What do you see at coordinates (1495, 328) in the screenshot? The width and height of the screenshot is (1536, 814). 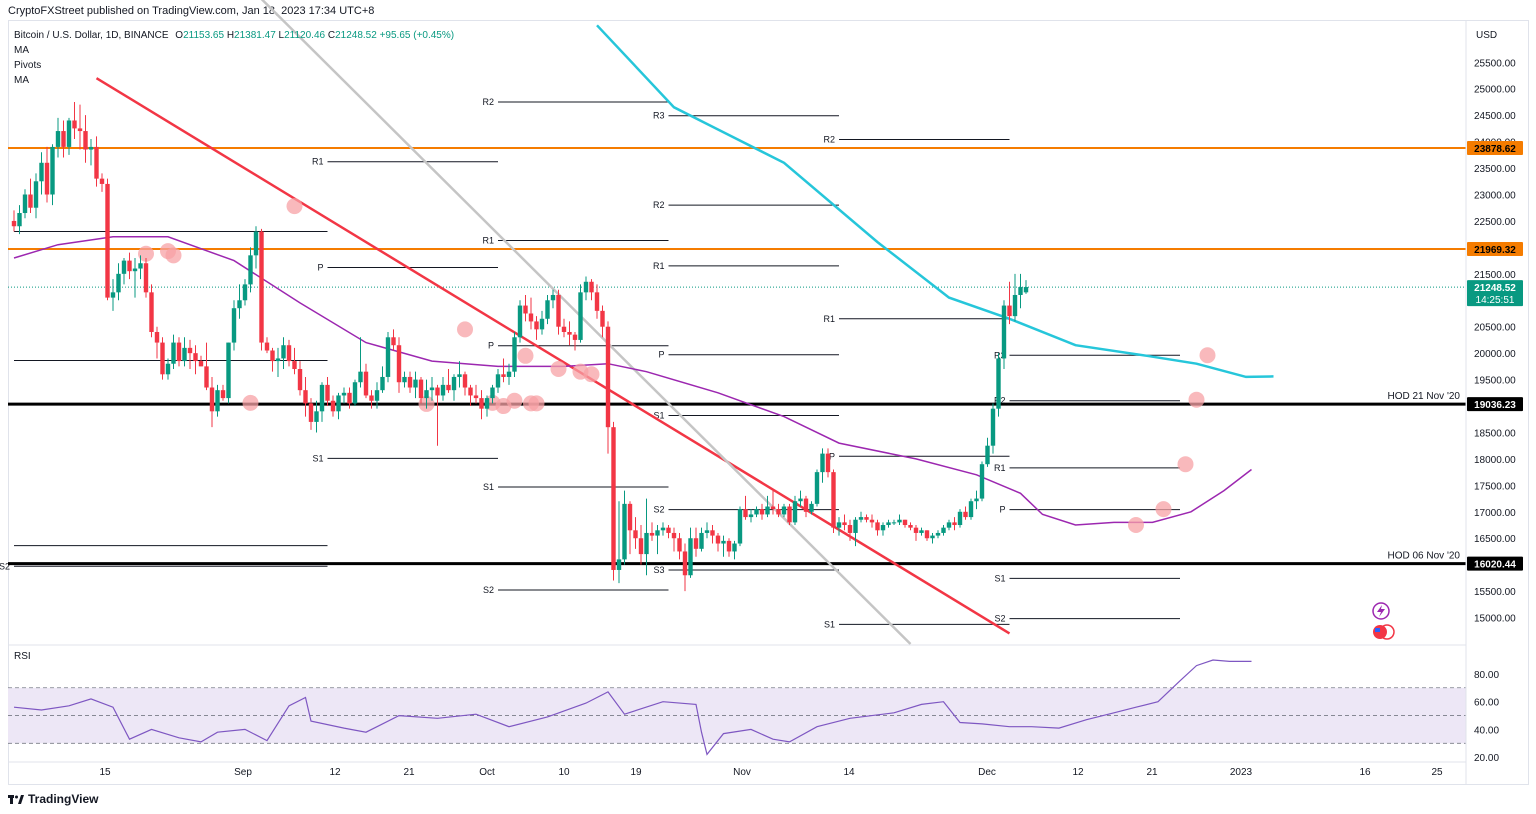 I see `price-tick-label: 20500.00` at bounding box center [1495, 328].